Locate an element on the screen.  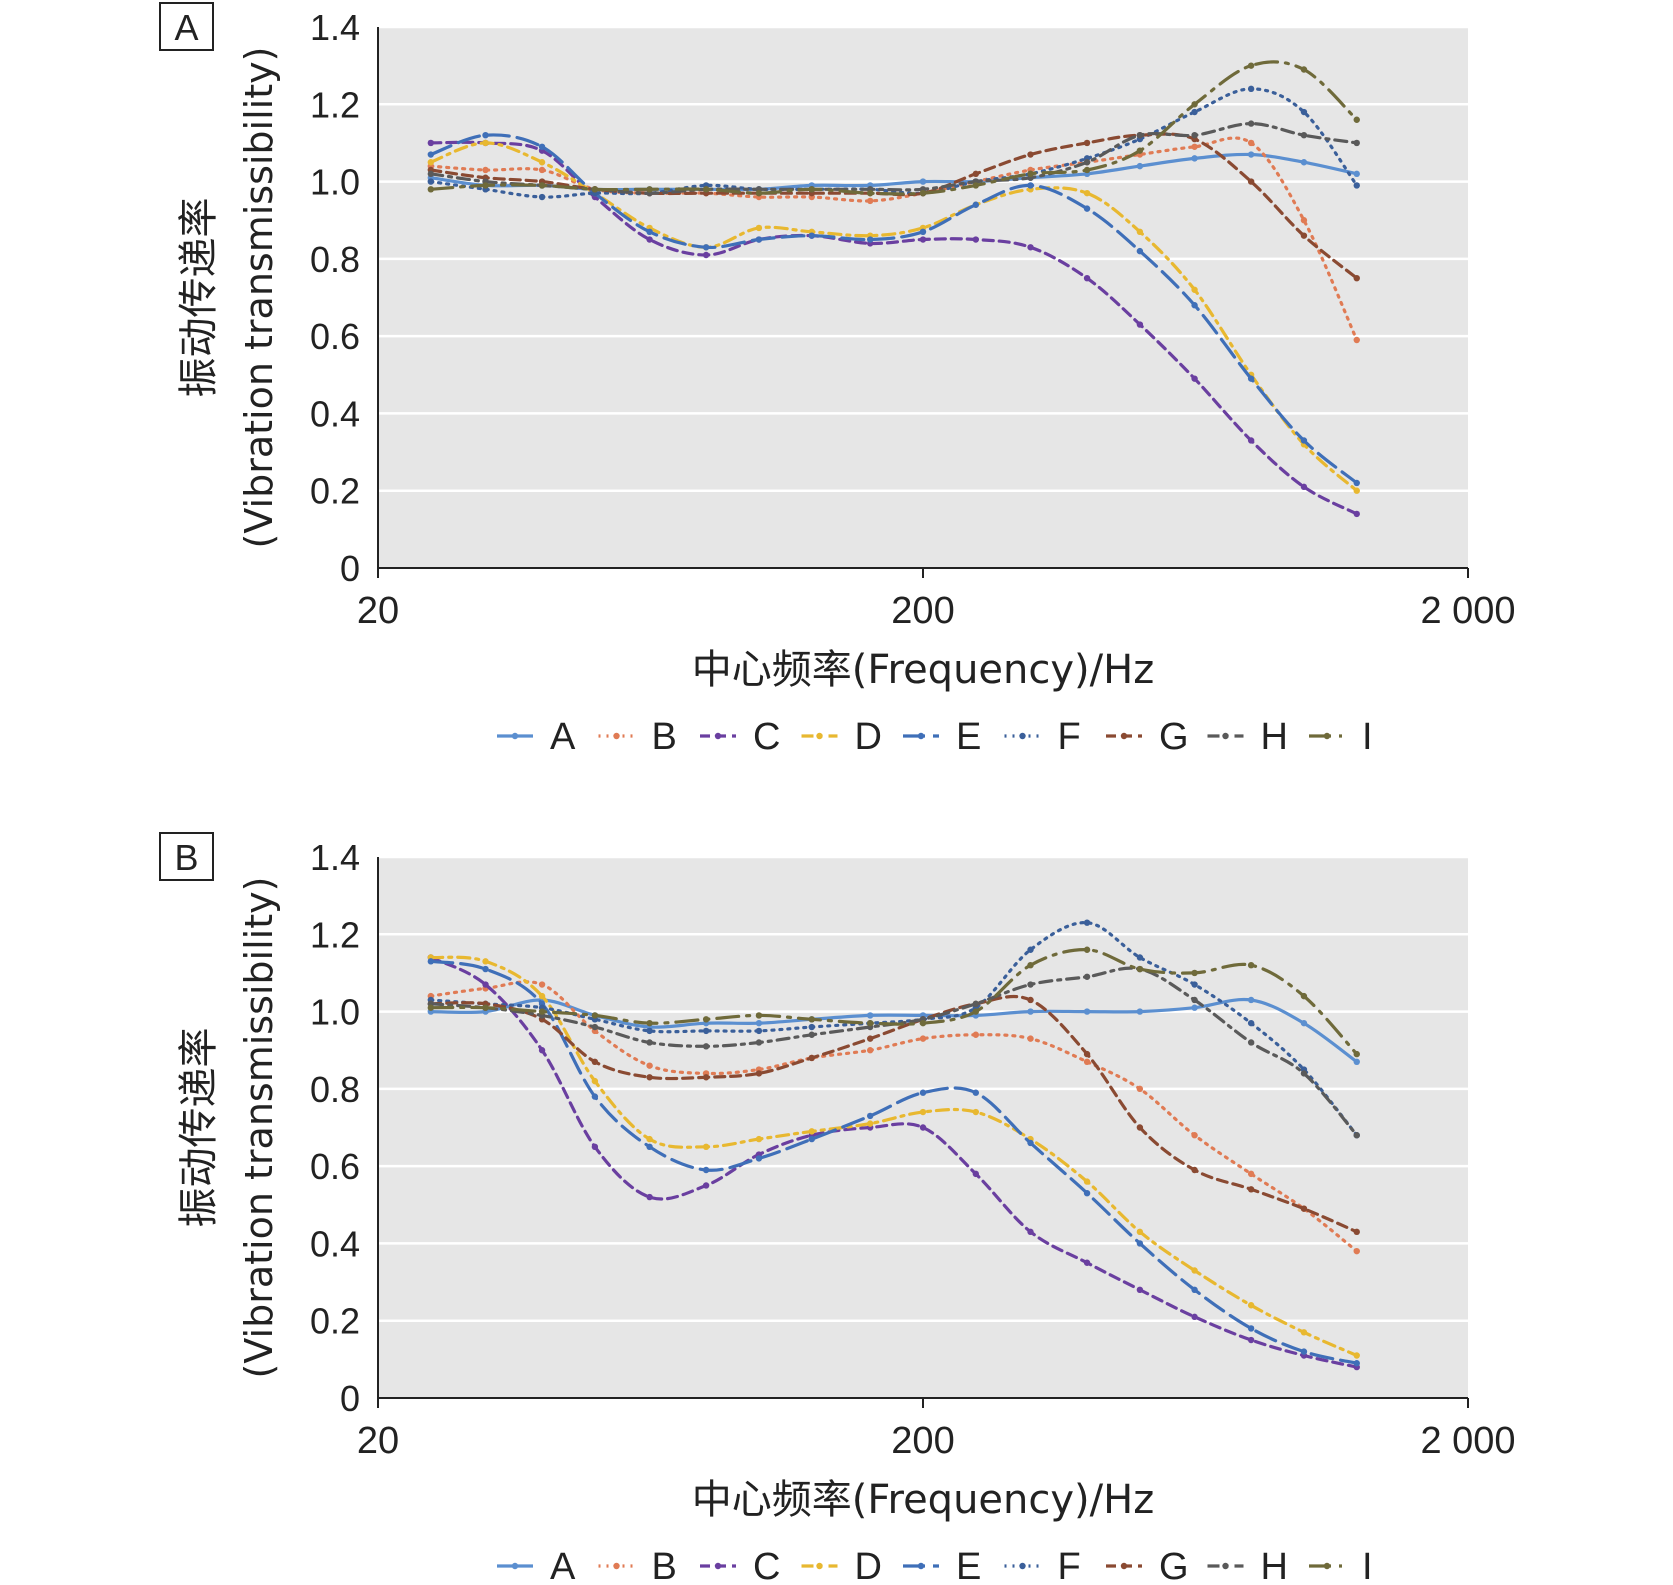
panel-a-y-tick-label: 1.4 is located at coordinates (335, 27).